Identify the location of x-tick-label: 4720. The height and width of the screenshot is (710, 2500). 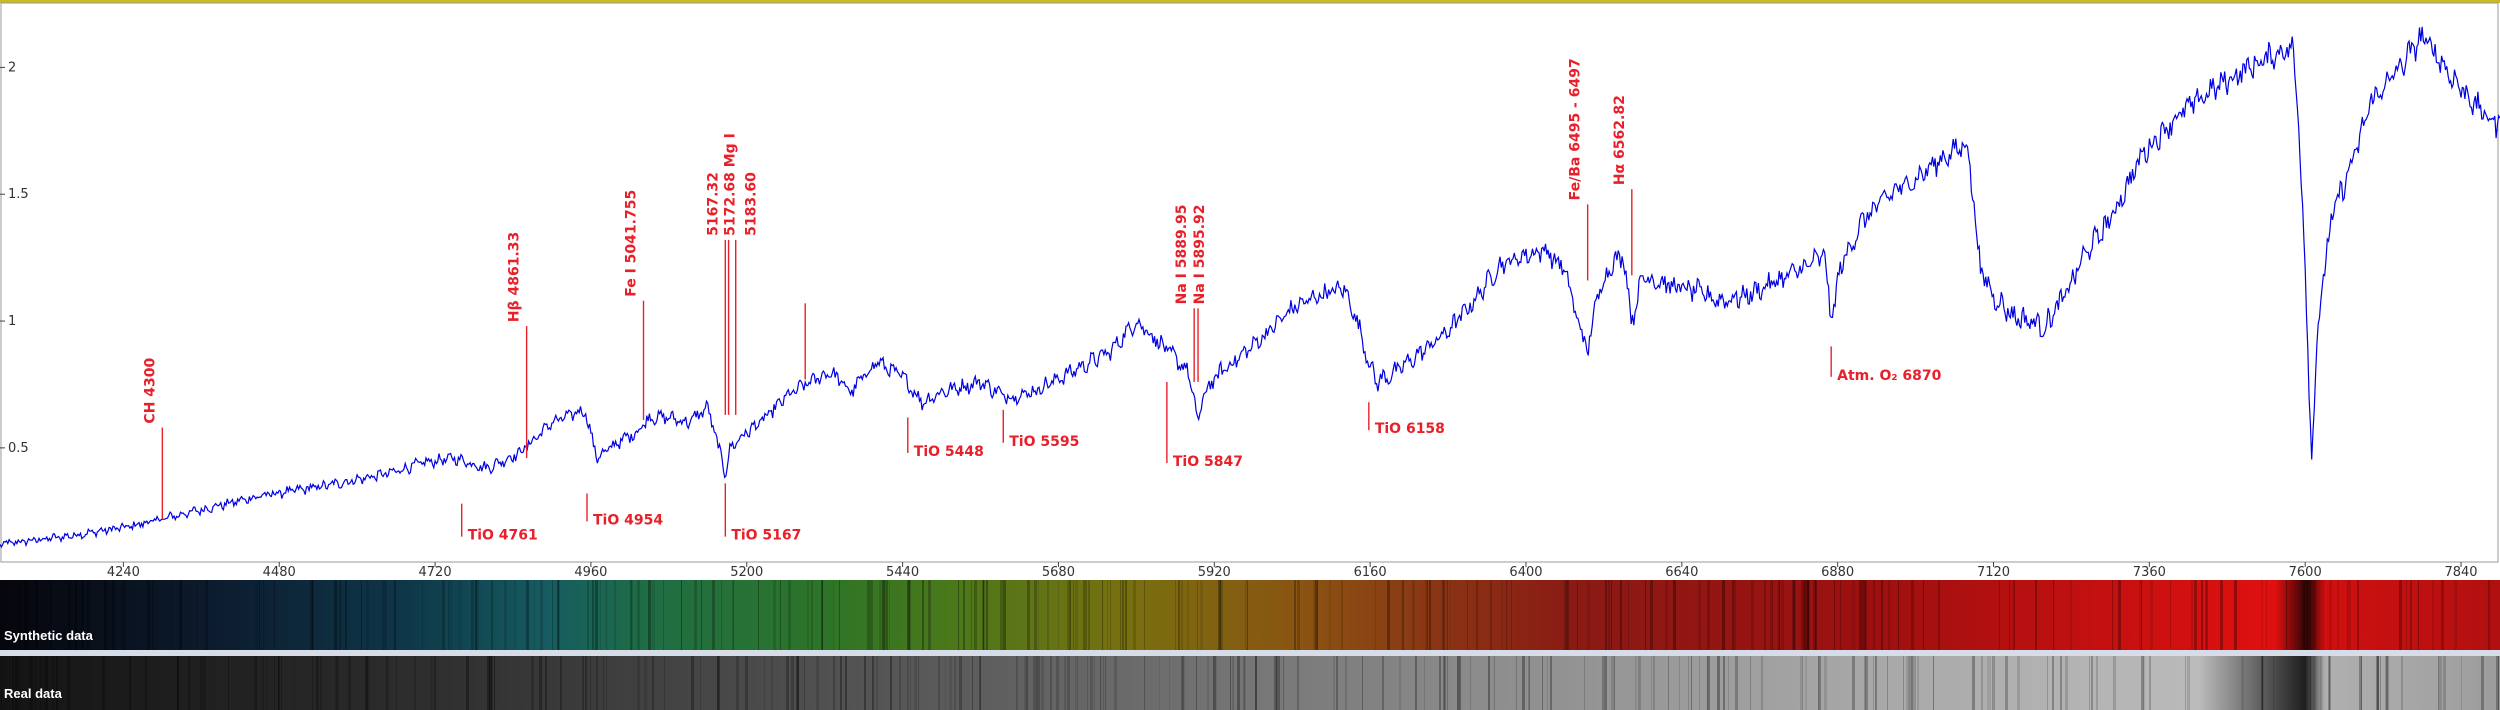
(435, 572).